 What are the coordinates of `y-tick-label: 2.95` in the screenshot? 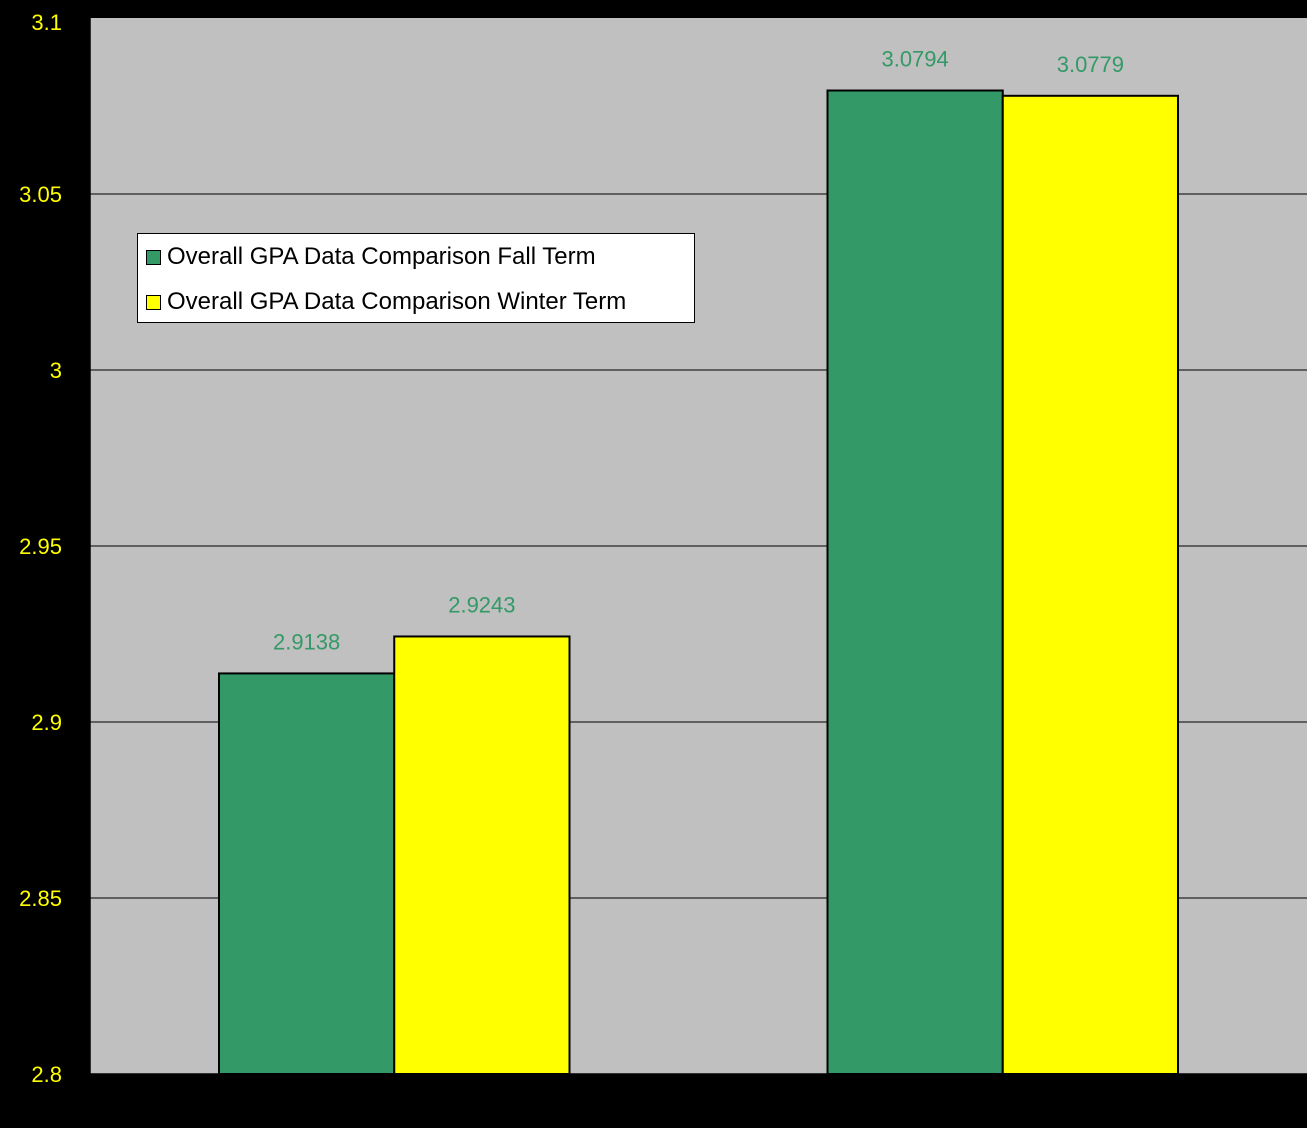 It's located at (40, 546).